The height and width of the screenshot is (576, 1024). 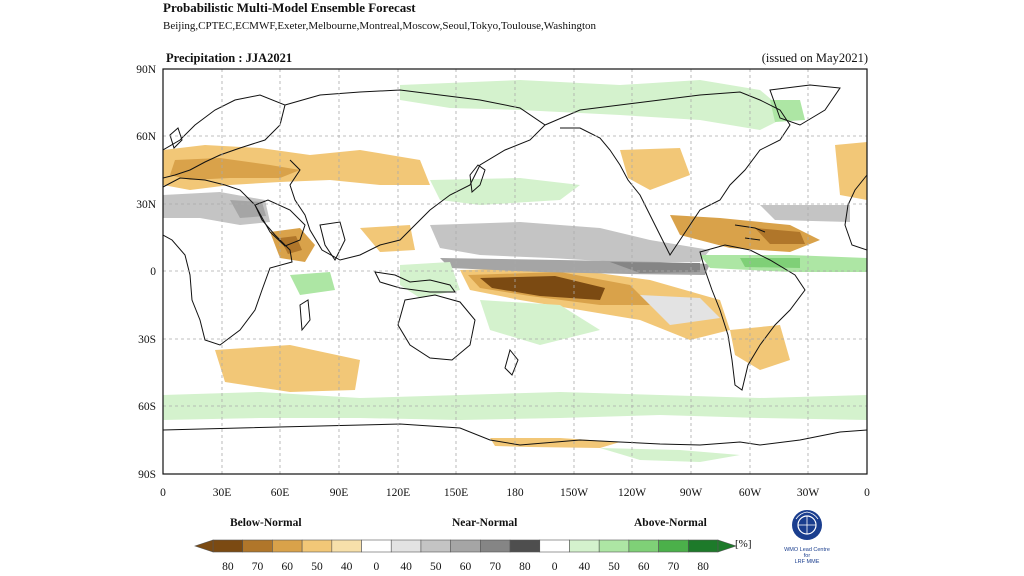 I want to click on coastline-indonesia, so click(x=415, y=282).